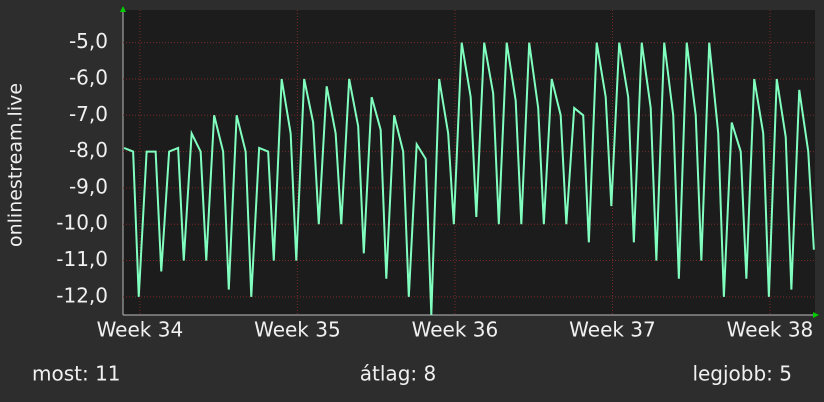  What do you see at coordinates (88, 77) in the screenshot?
I see `y-tick-label: -6,0` at bounding box center [88, 77].